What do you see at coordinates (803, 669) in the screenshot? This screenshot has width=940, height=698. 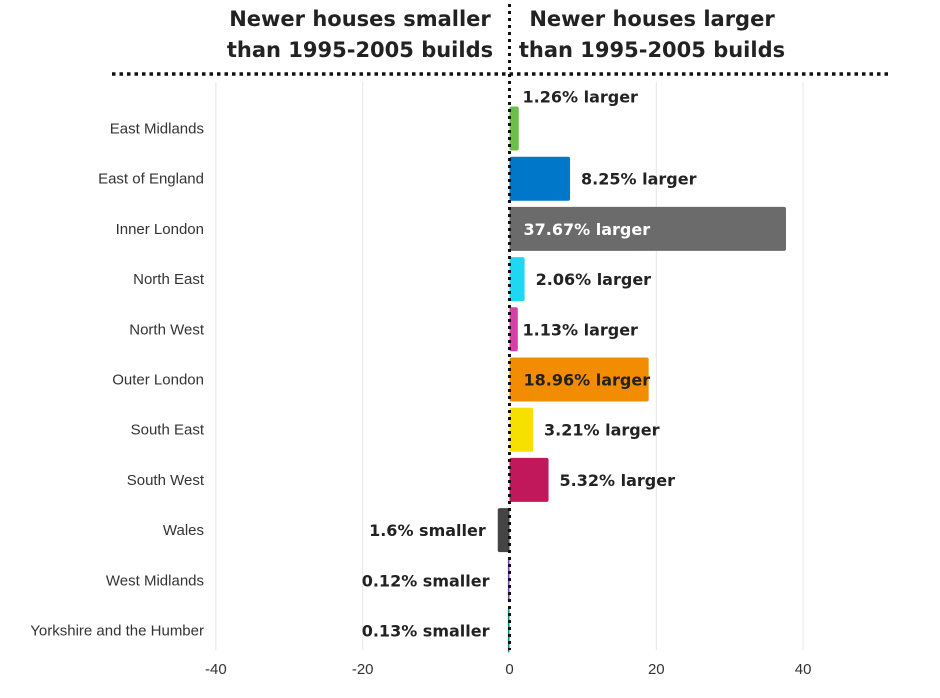 I see `x-tick-label: 40` at bounding box center [803, 669].